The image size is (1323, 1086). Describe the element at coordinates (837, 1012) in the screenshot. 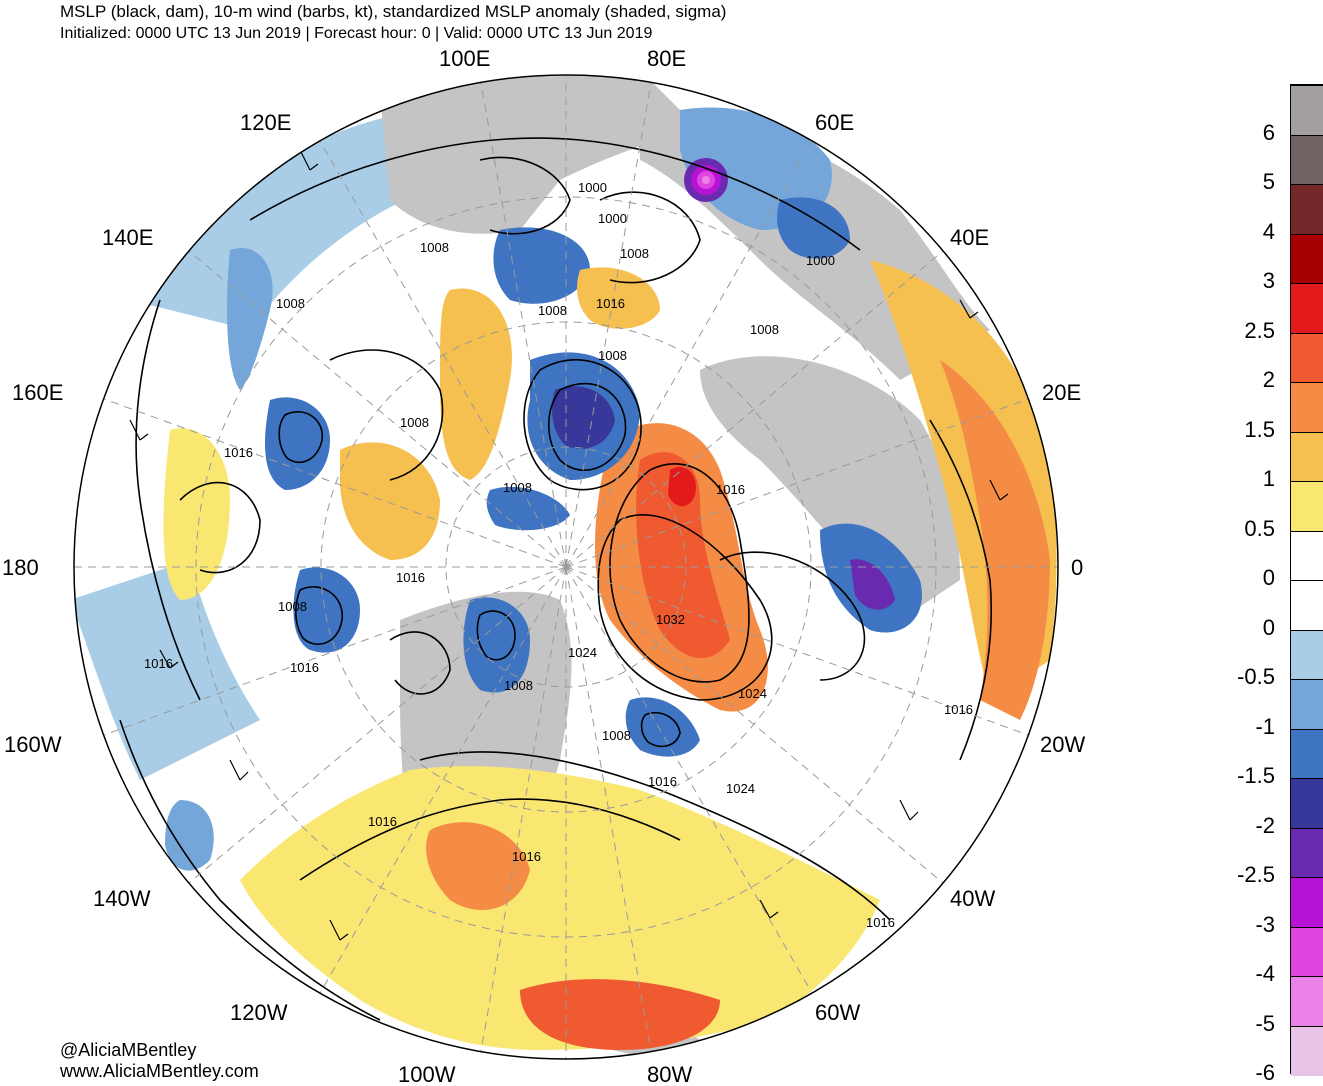

I see `lon-label-60w: 60W` at that location.